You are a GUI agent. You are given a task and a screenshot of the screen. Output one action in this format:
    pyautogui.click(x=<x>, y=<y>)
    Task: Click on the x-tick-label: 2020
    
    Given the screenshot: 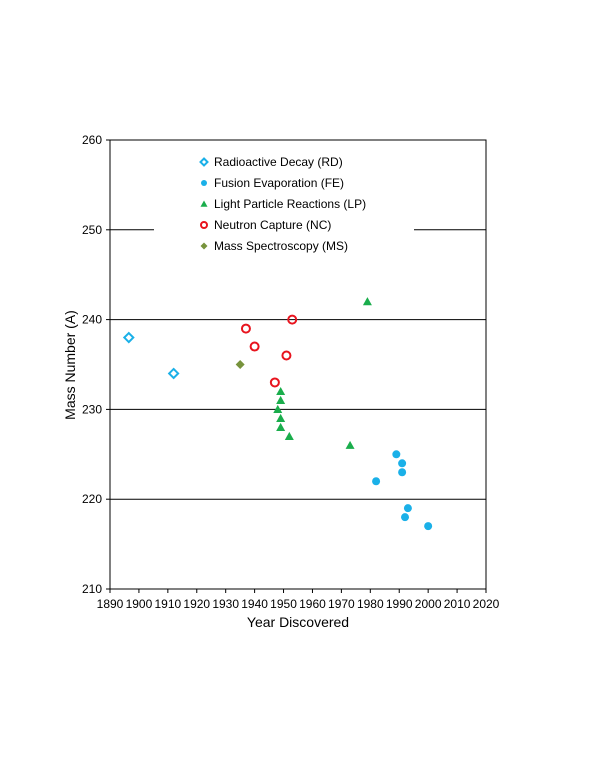 What is the action you would take?
    pyautogui.click(x=486, y=604)
    